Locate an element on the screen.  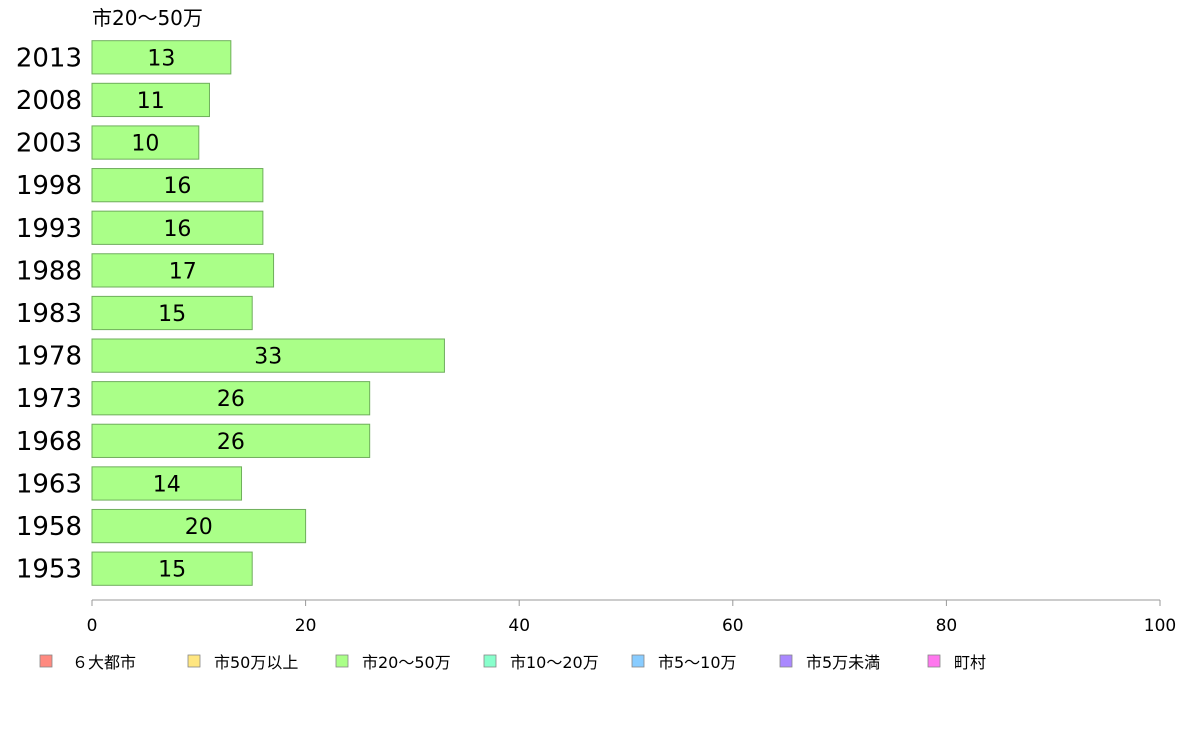
bar-value-label: 20 is located at coordinates (199, 527).